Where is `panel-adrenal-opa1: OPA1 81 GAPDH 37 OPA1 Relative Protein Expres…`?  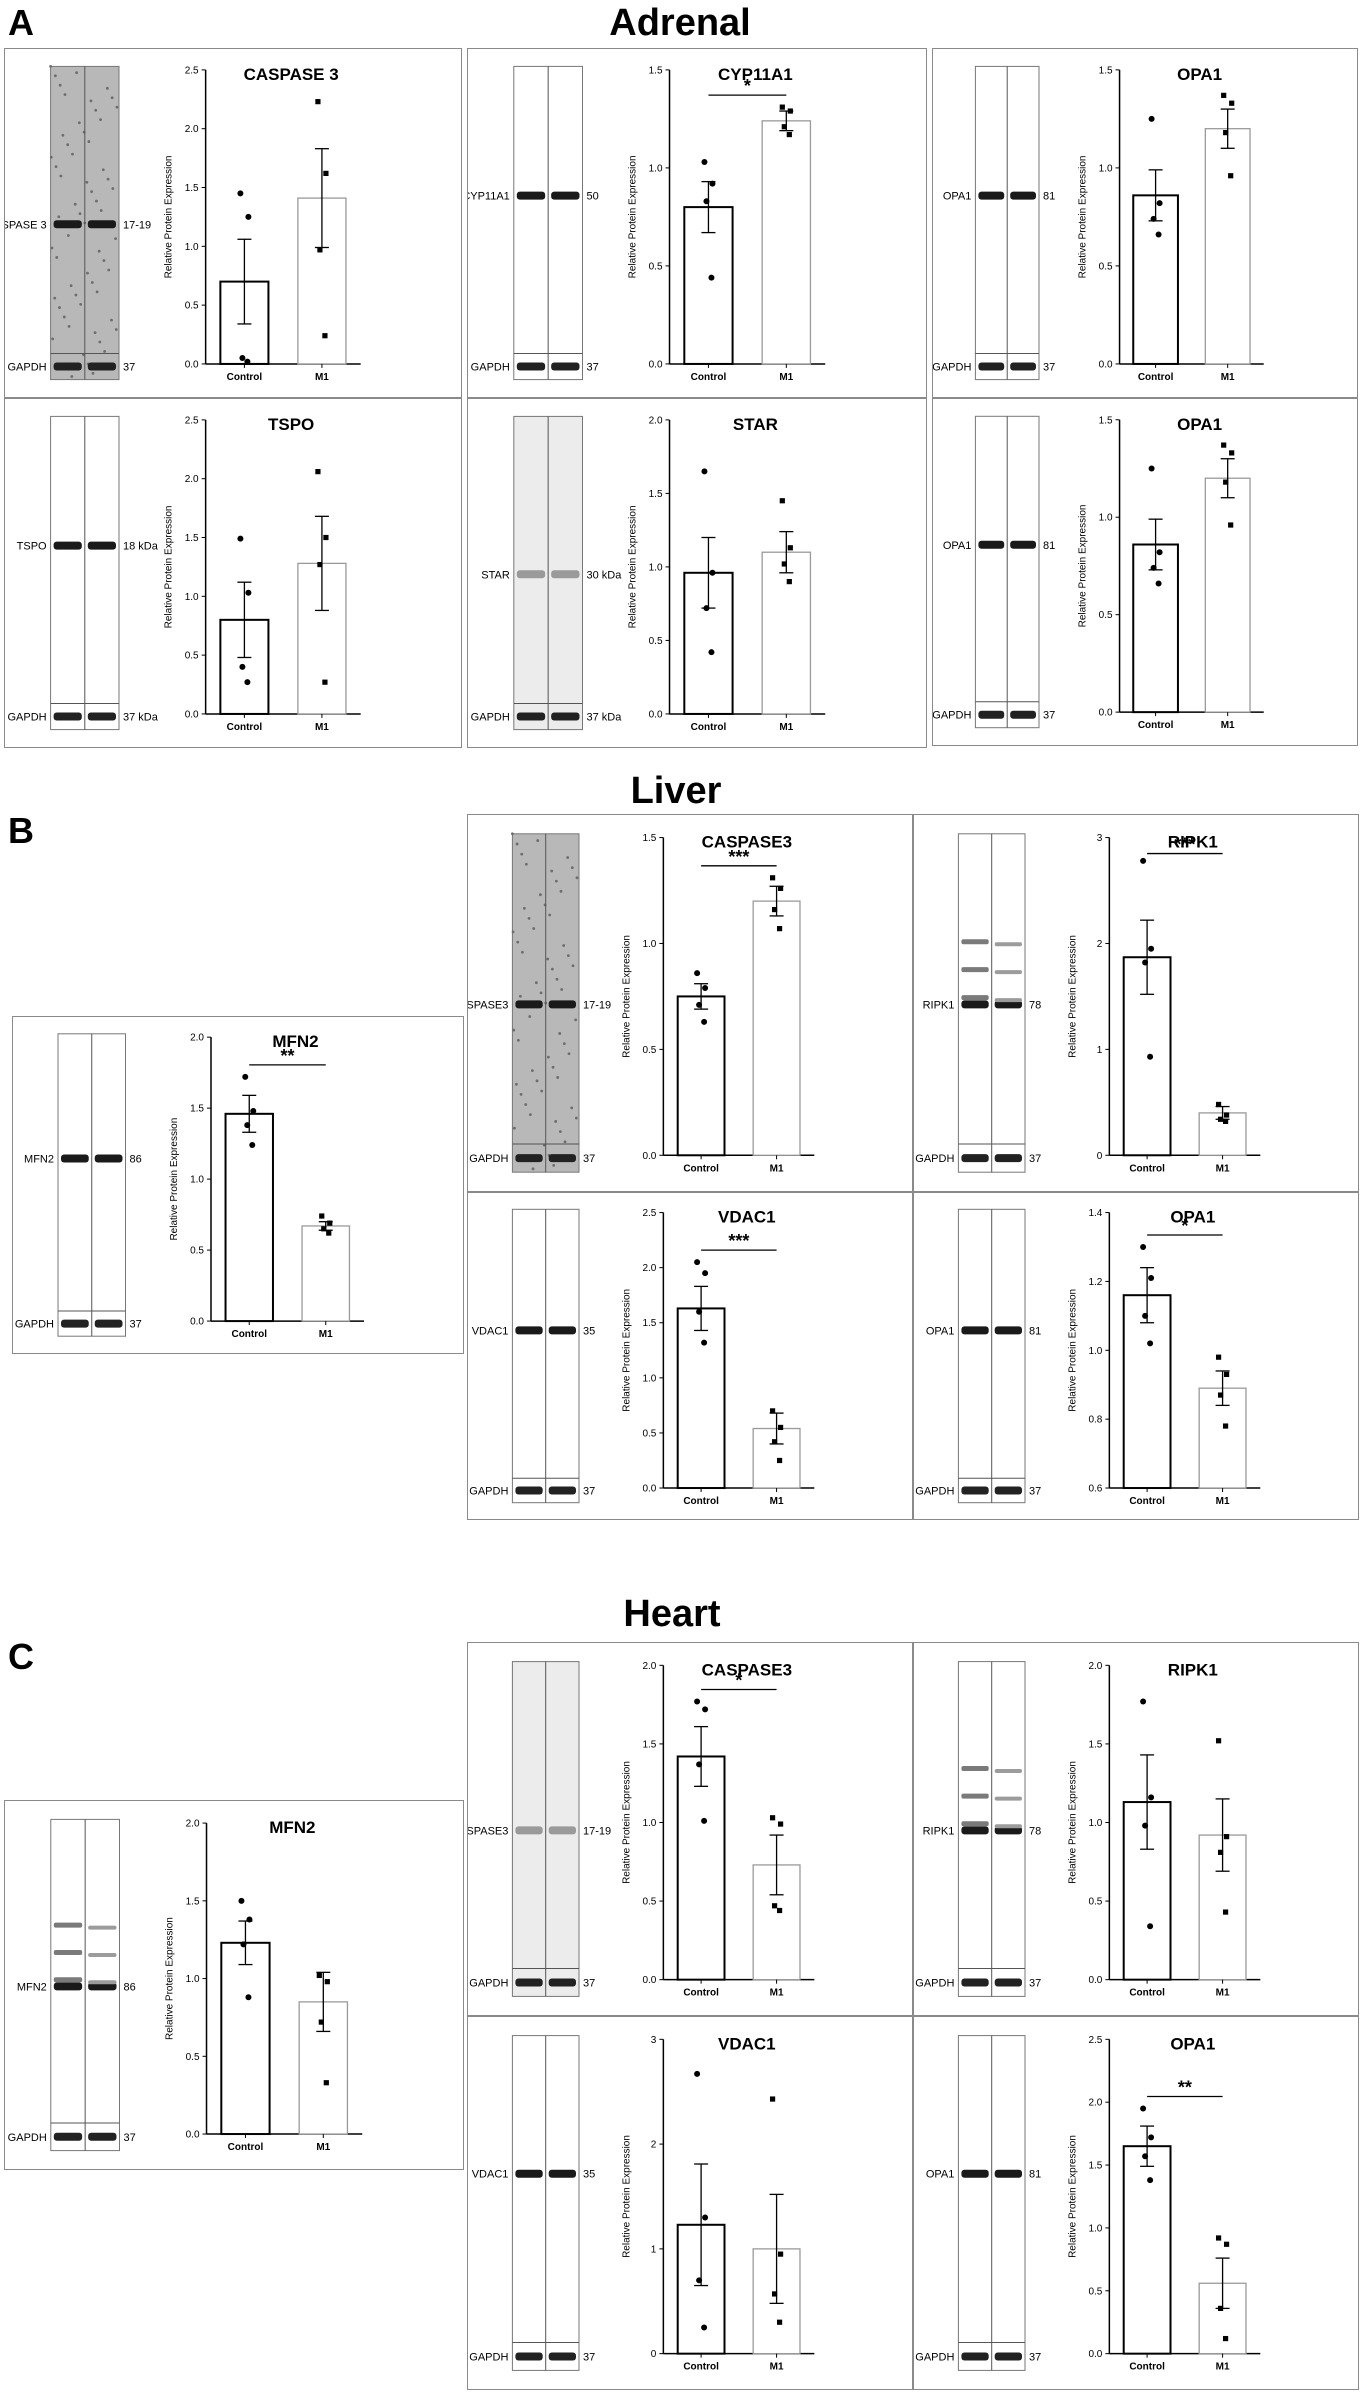 panel-adrenal-opa1: OPA1 81 GAPDH 37 OPA1 Relative Protein Expres… is located at coordinates (1145, 223).